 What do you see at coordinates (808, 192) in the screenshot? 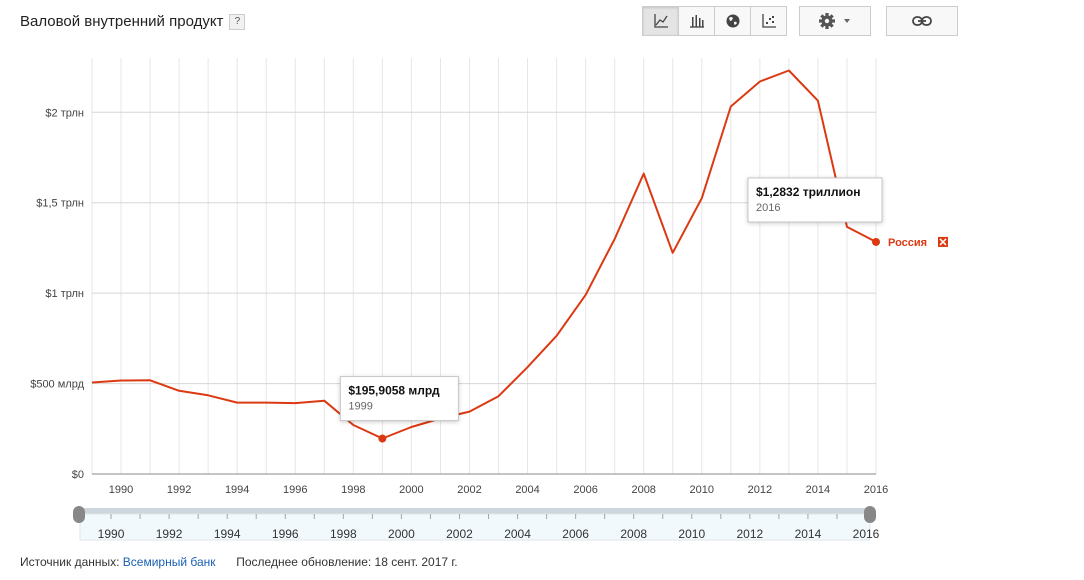
I see `tooltip-value: $1,2832 триллион` at bounding box center [808, 192].